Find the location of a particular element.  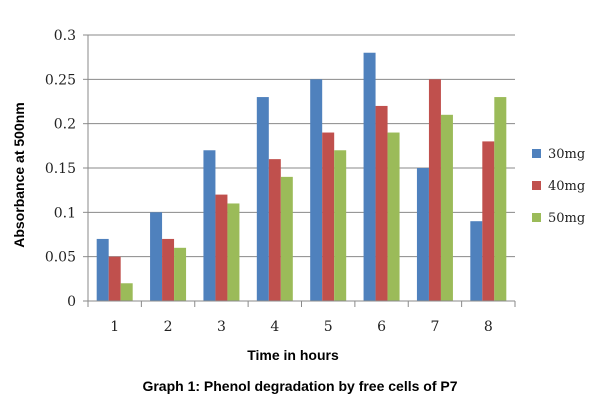

x-tick-label: 4 is located at coordinates (274, 327).